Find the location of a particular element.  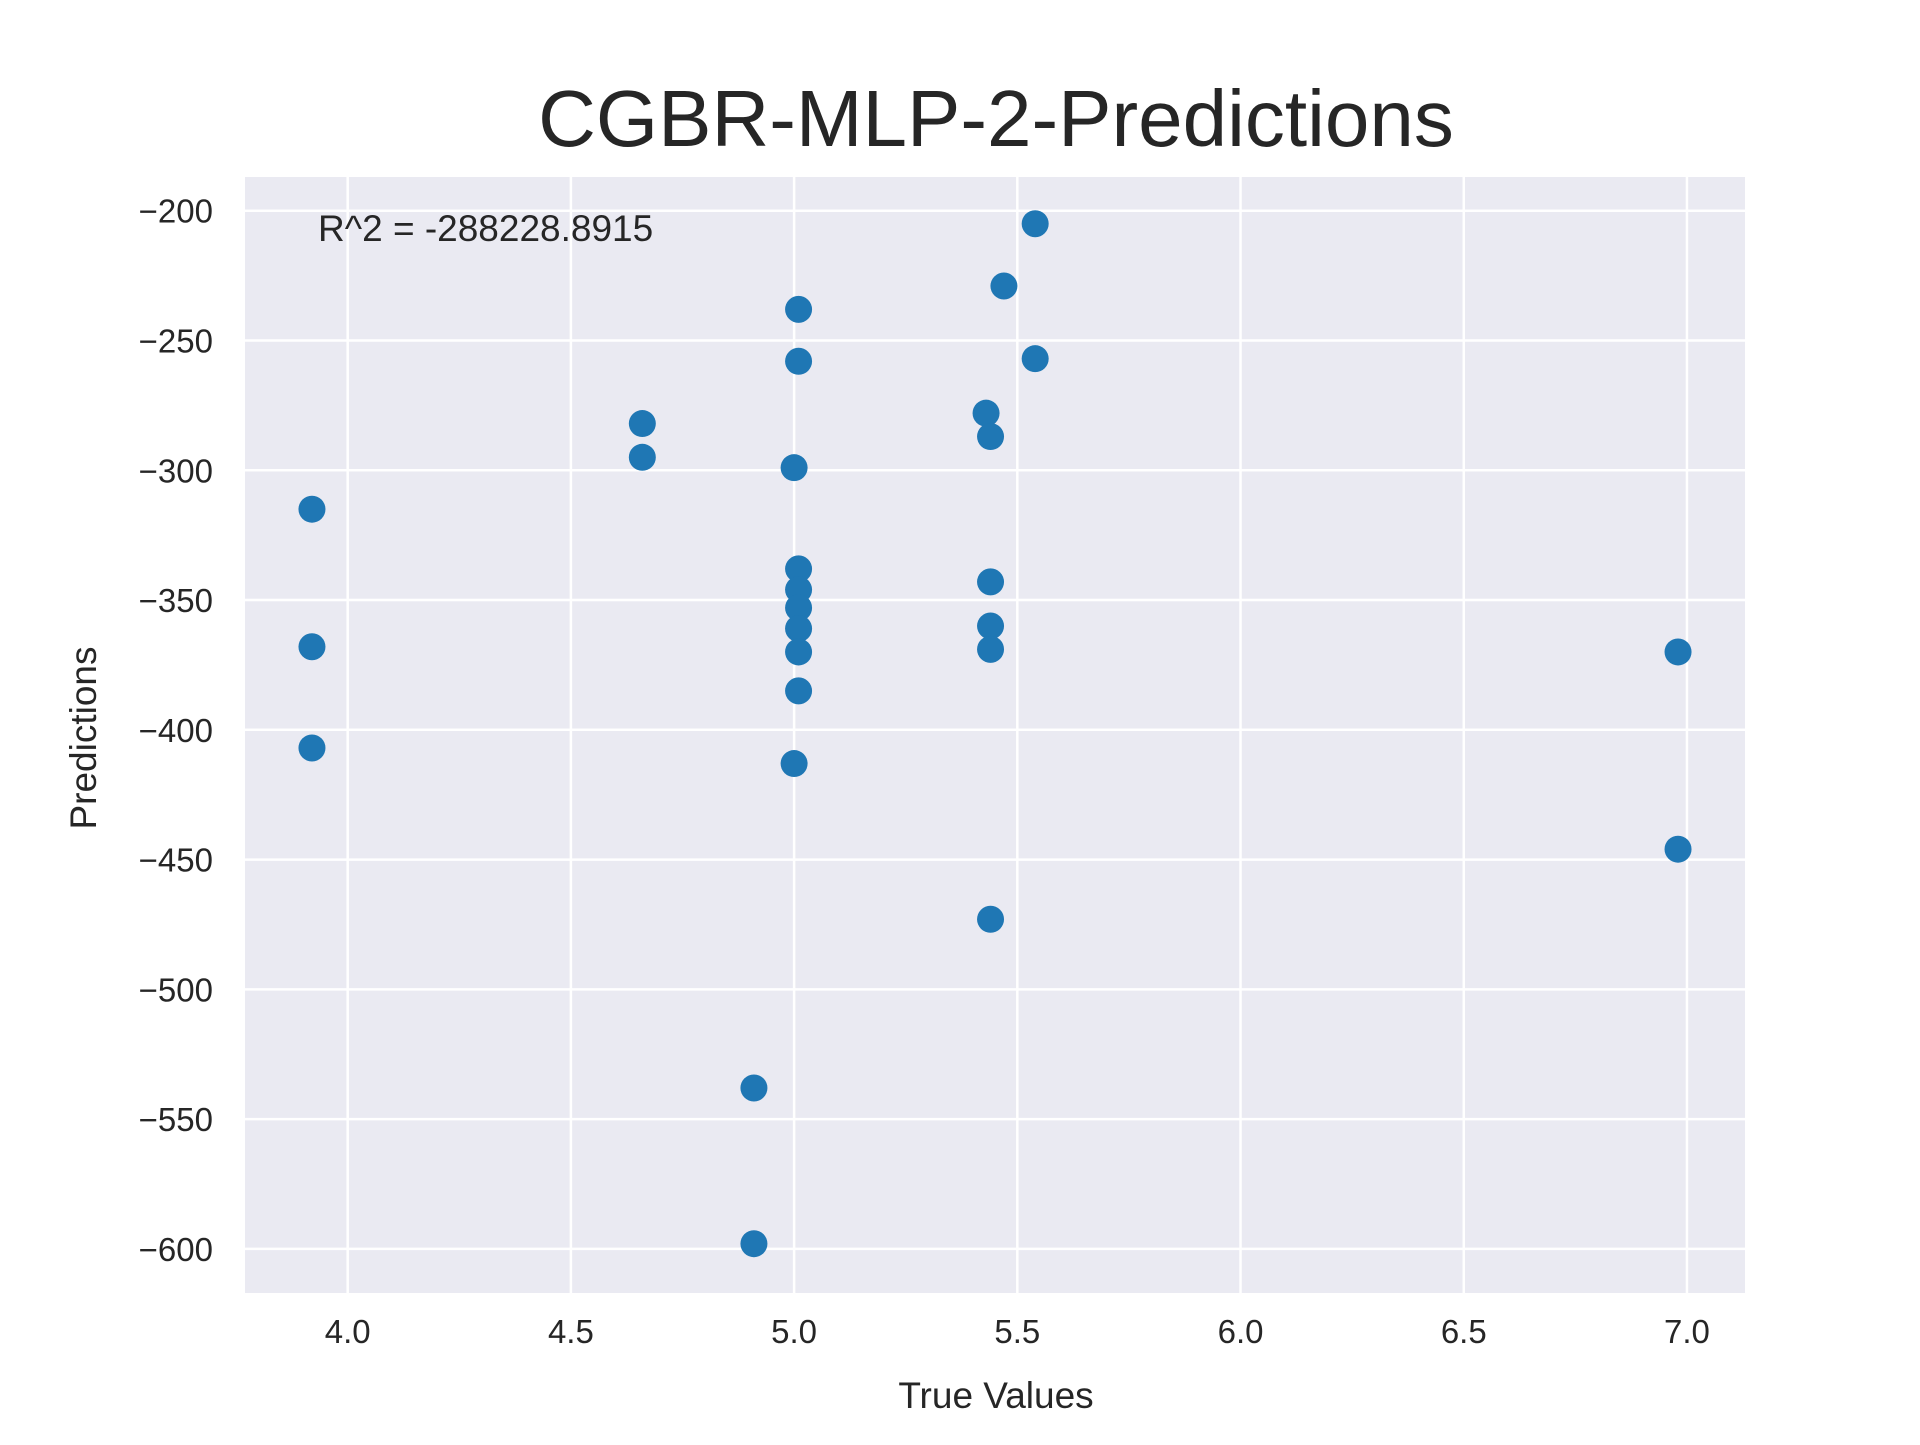

x-tick-label: 5.0 is located at coordinates (794, 1331).